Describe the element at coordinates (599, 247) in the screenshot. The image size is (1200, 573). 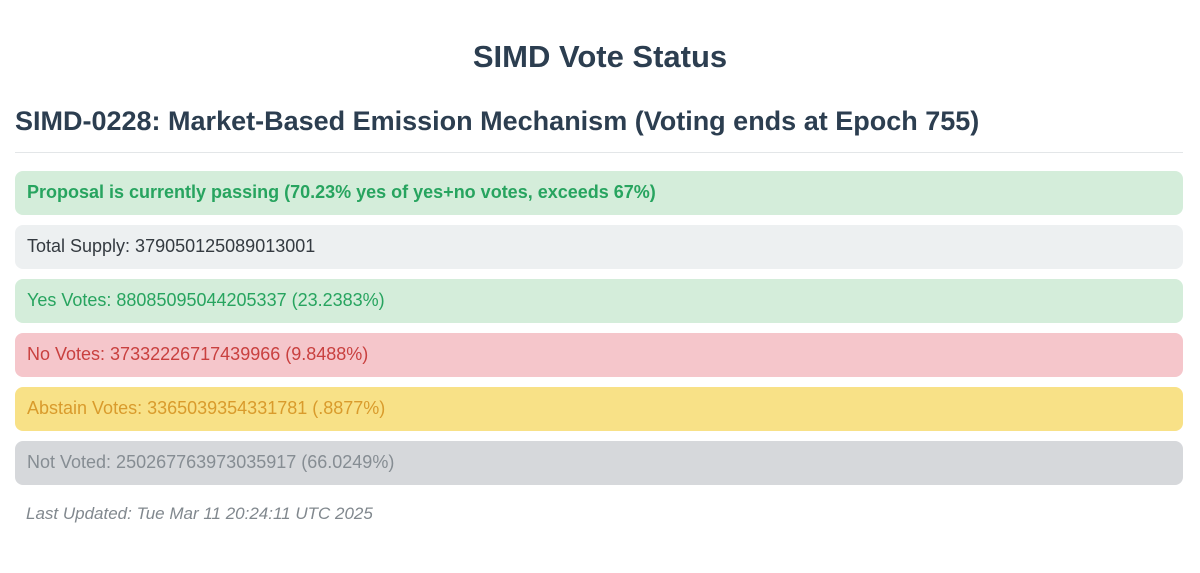
I see `total-supply-row: Total Supply: 379050125089013001` at that location.